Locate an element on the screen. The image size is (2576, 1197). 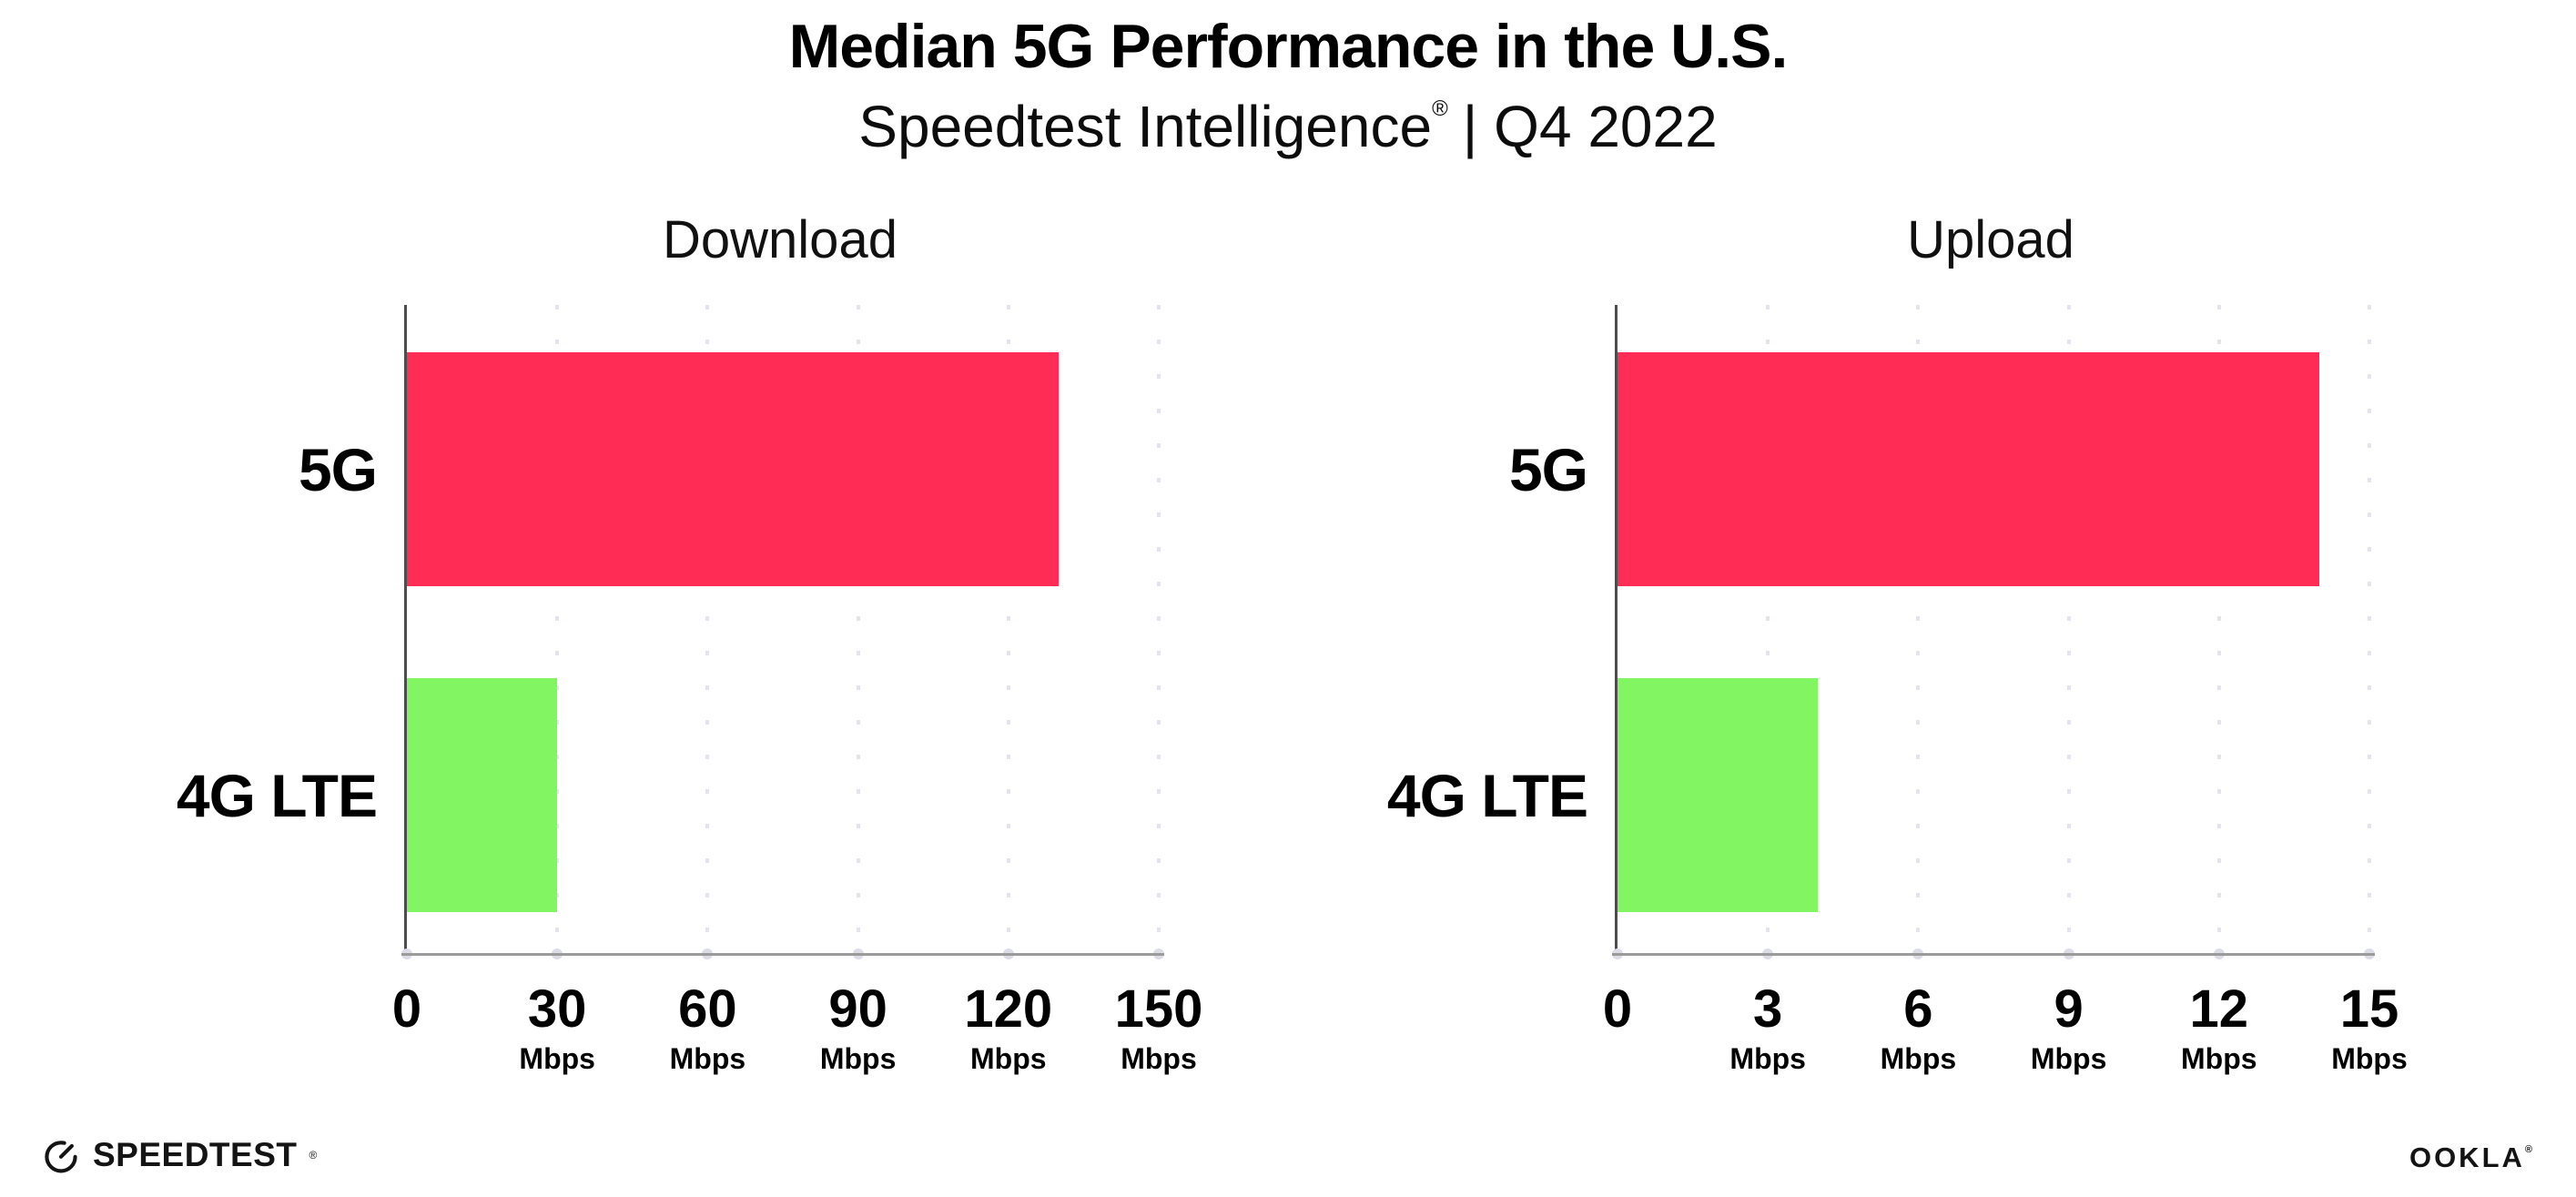
ookla-wordmark: OOKLA is located at coordinates (2467, 1157).